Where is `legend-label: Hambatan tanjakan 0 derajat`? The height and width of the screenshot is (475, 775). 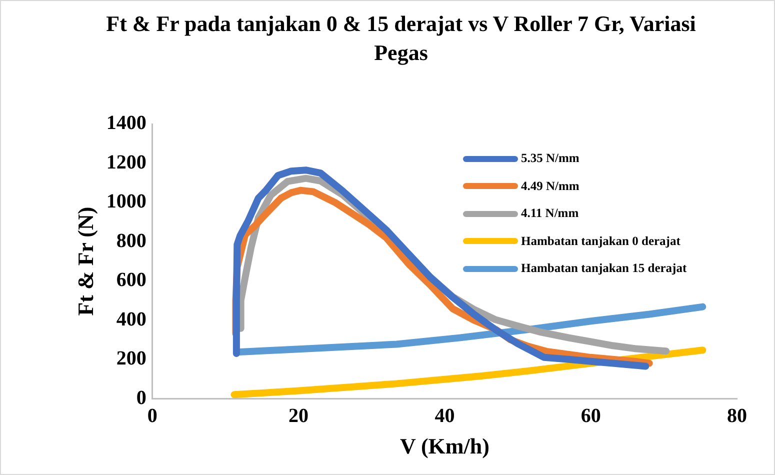 legend-label: Hambatan tanjakan 0 derajat is located at coordinates (600, 241).